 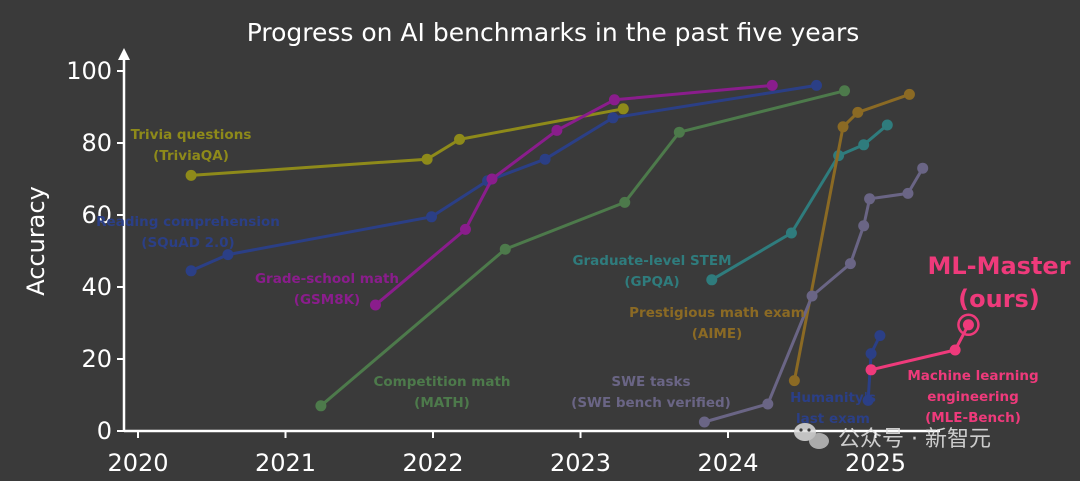 I want to click on series-label-line: Reading comprehension, so click(x=188, y=222).